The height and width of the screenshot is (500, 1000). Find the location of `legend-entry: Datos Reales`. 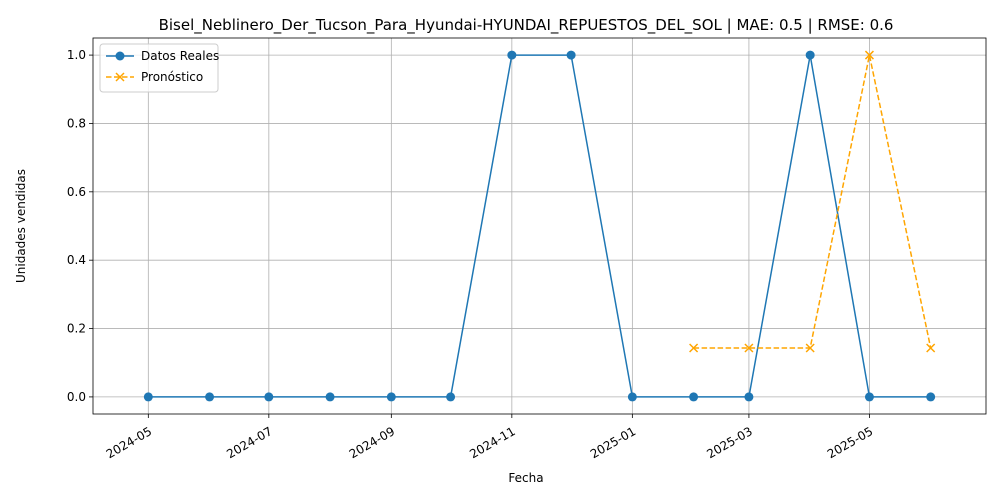

legend-entry: Datos Reales is located at coordinates (162, 56).